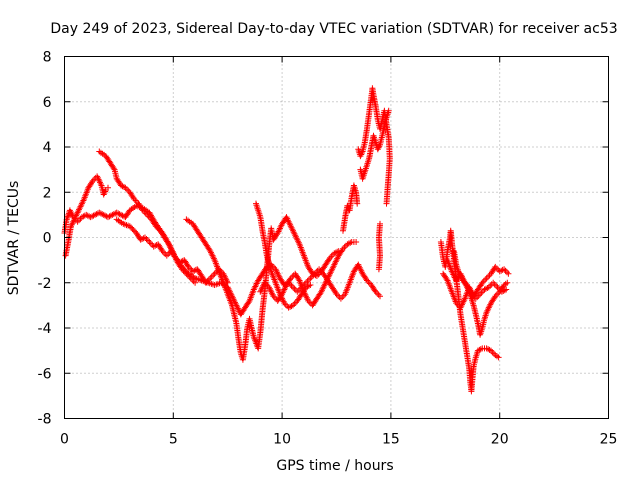 Image resolution: width=640 pixels, height=480 pixels. What do you see at coordinates (14, 238) in the screenshot?
I see `y-axis-label: SDTVAR / TECUs` at bounding box center [14, 238].